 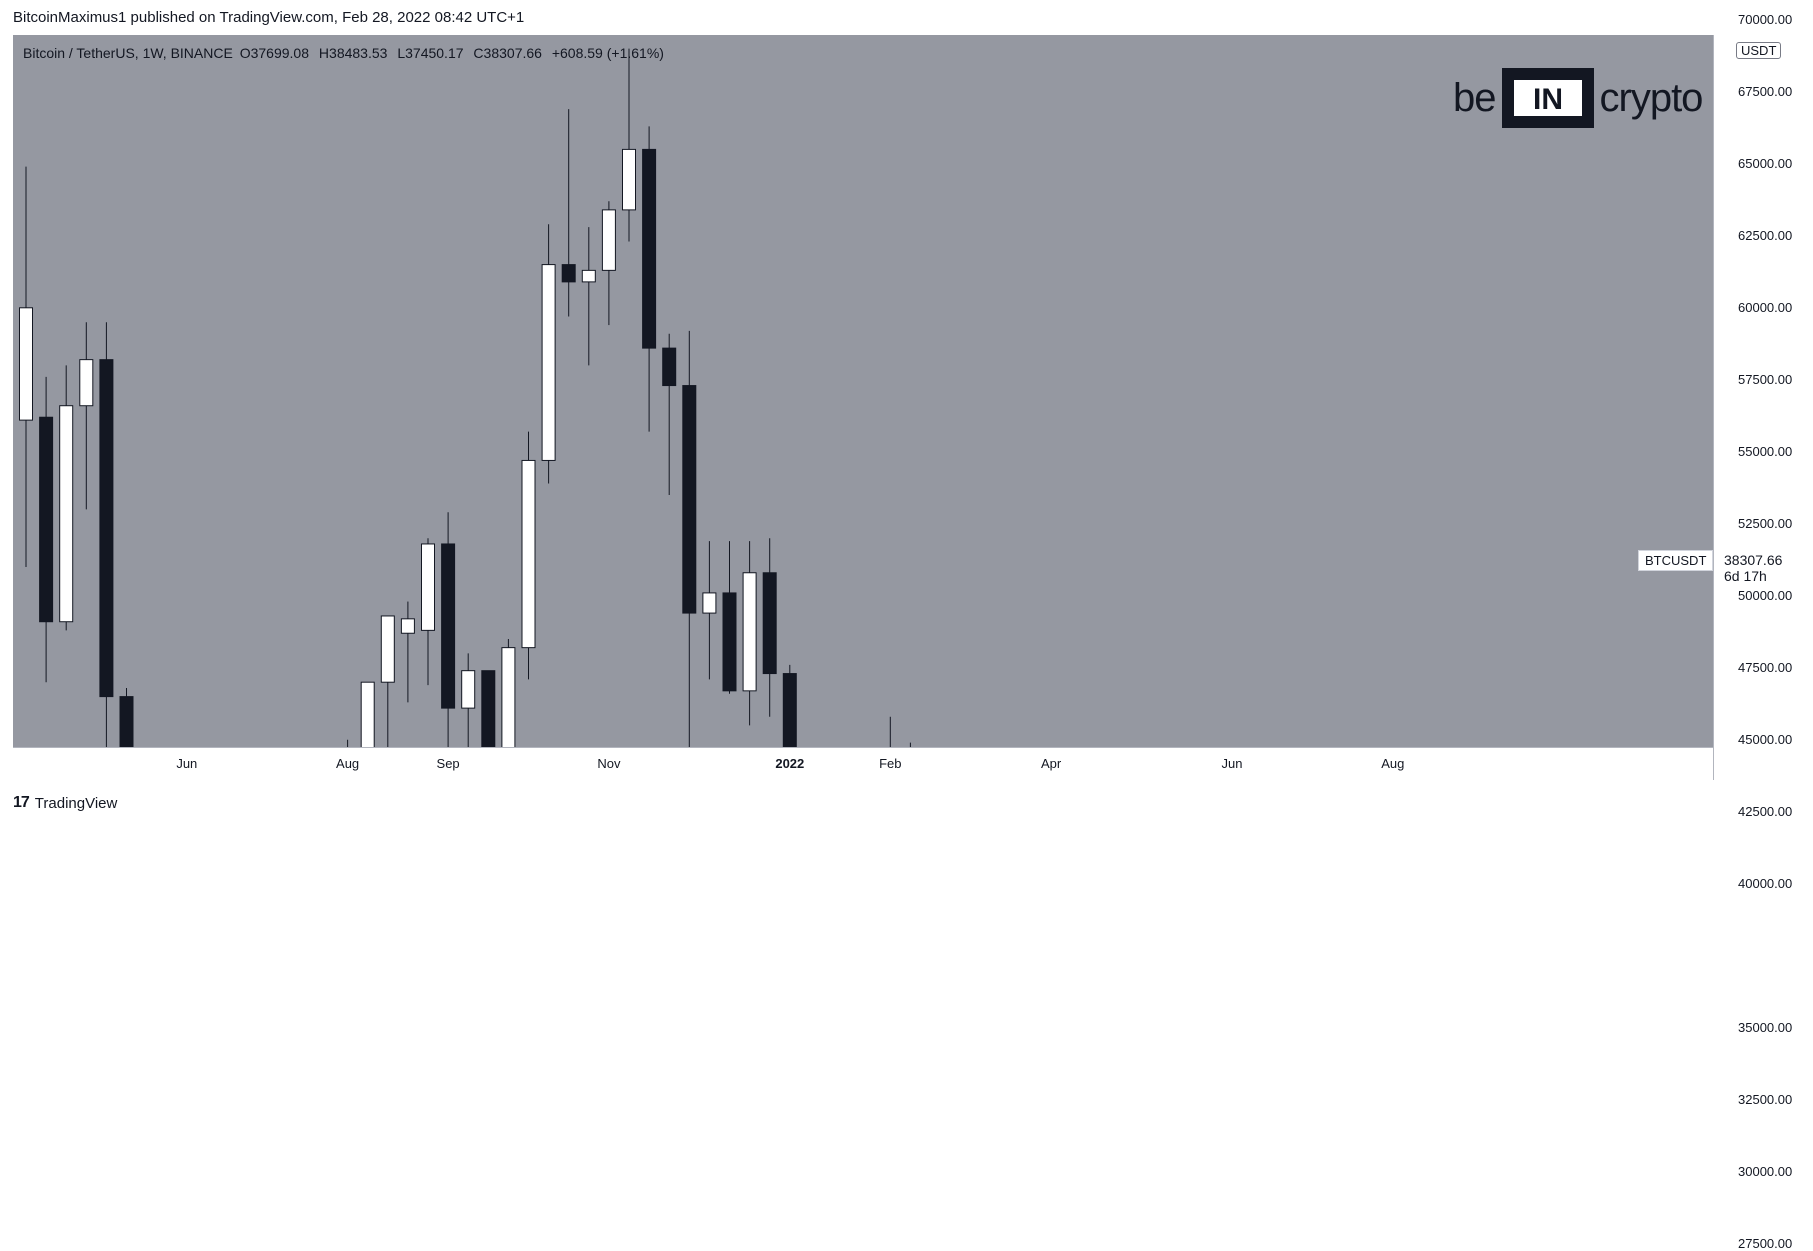 I want to click on last-price-tag: 38307.66 6d 17h, so click(x=1753, y=568).